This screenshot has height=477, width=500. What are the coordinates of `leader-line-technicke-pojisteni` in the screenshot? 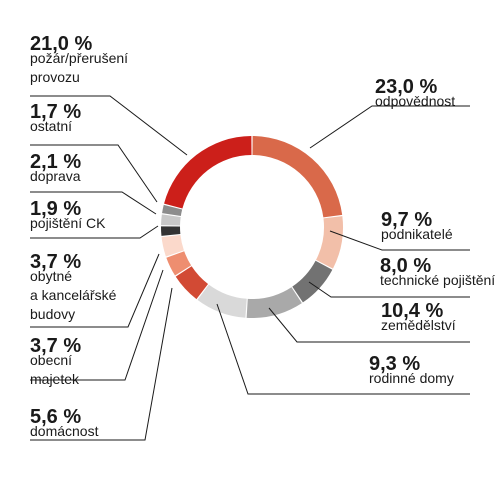 It's located at (389, 289).